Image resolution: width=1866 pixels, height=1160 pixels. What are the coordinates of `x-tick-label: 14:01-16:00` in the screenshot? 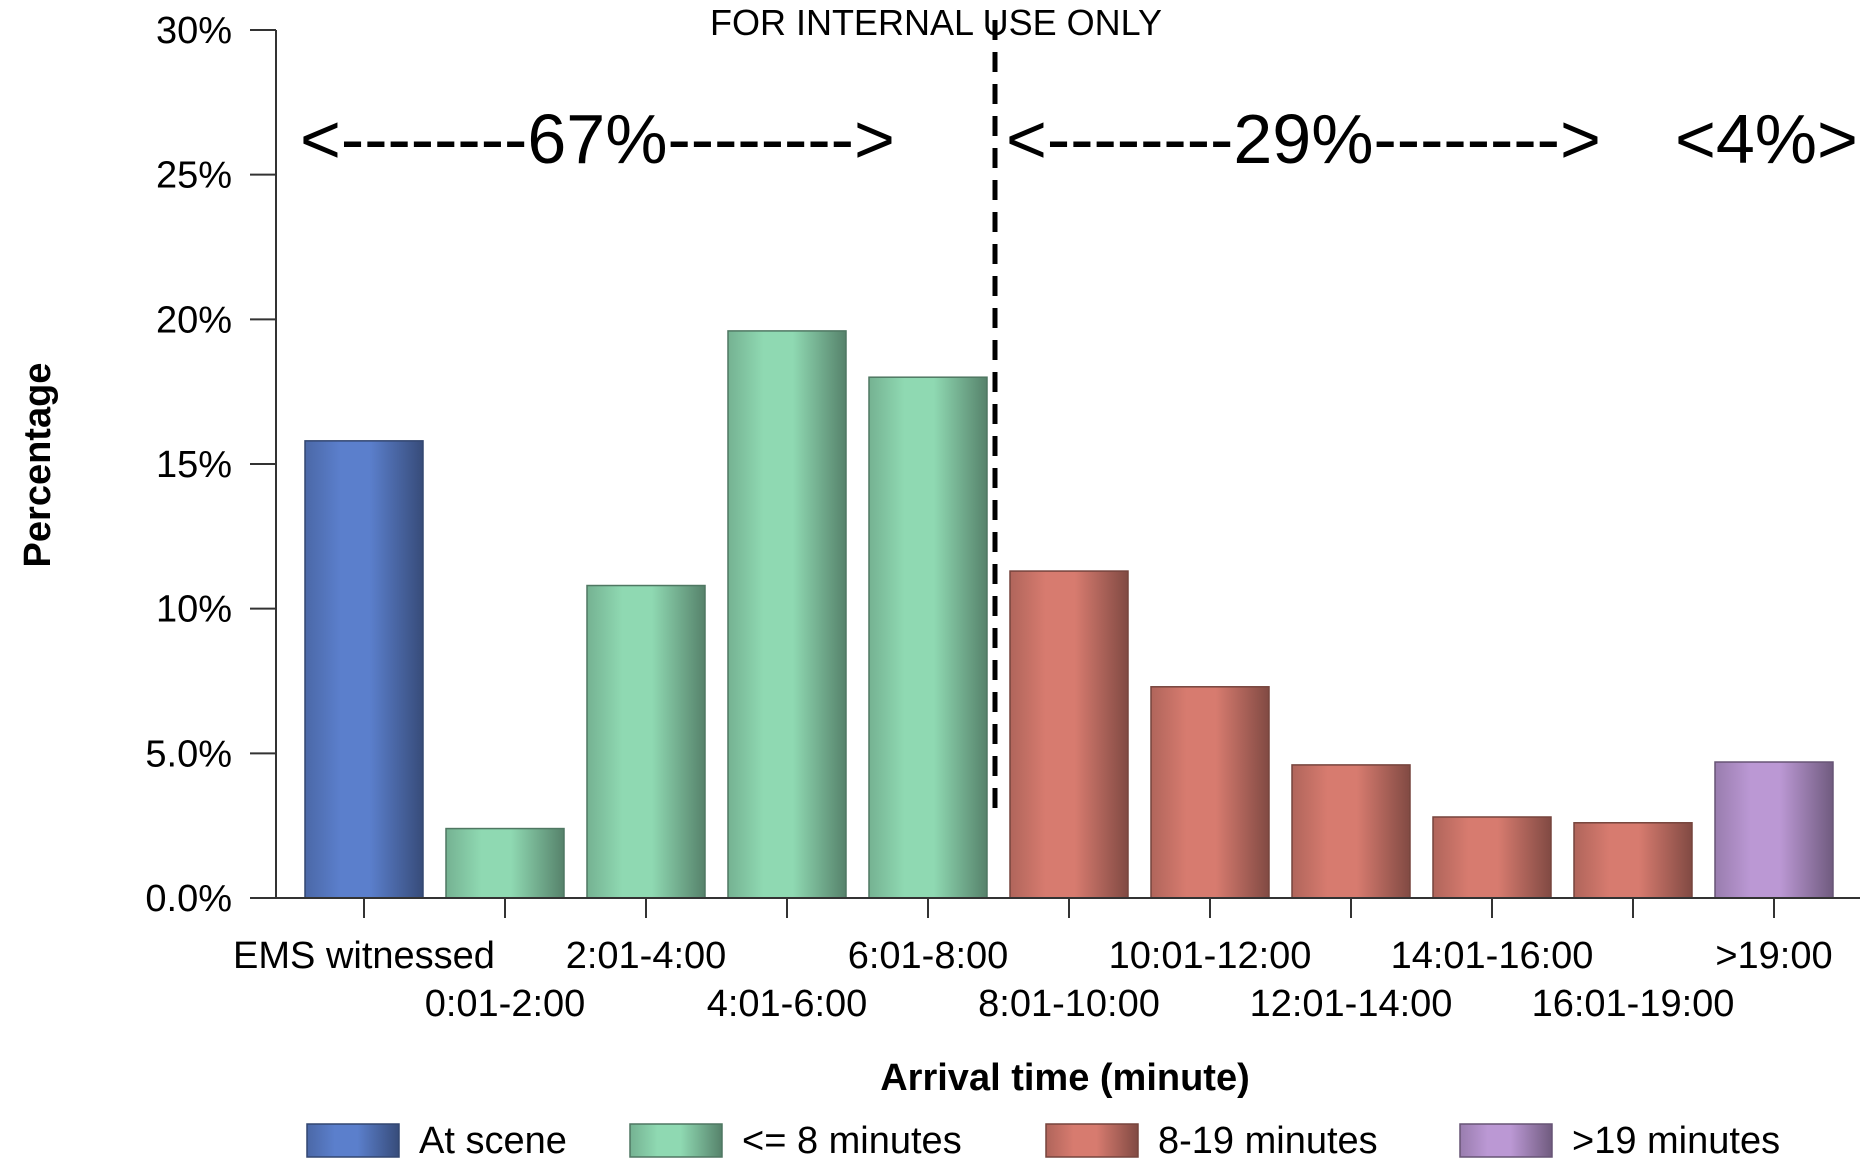 It's located at (1492, 956).